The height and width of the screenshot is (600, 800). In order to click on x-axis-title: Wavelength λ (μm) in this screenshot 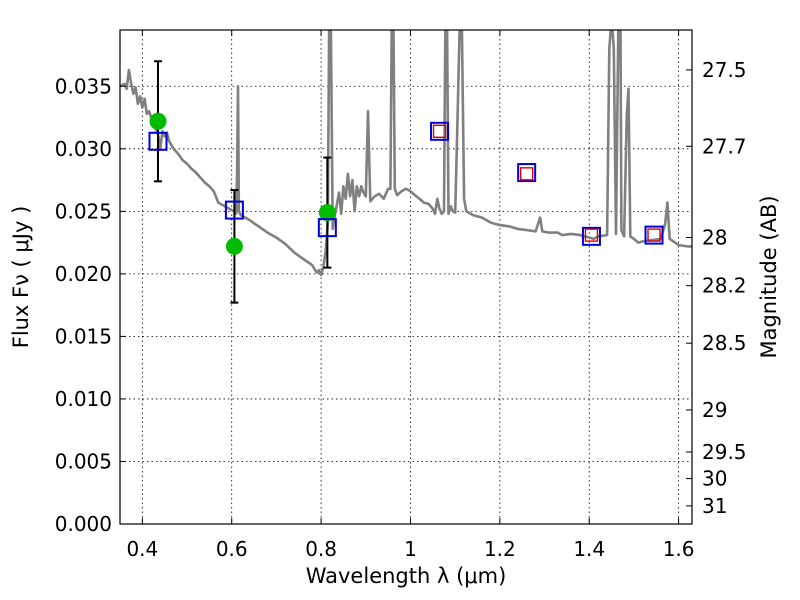, I will do `click(406, 576)`.